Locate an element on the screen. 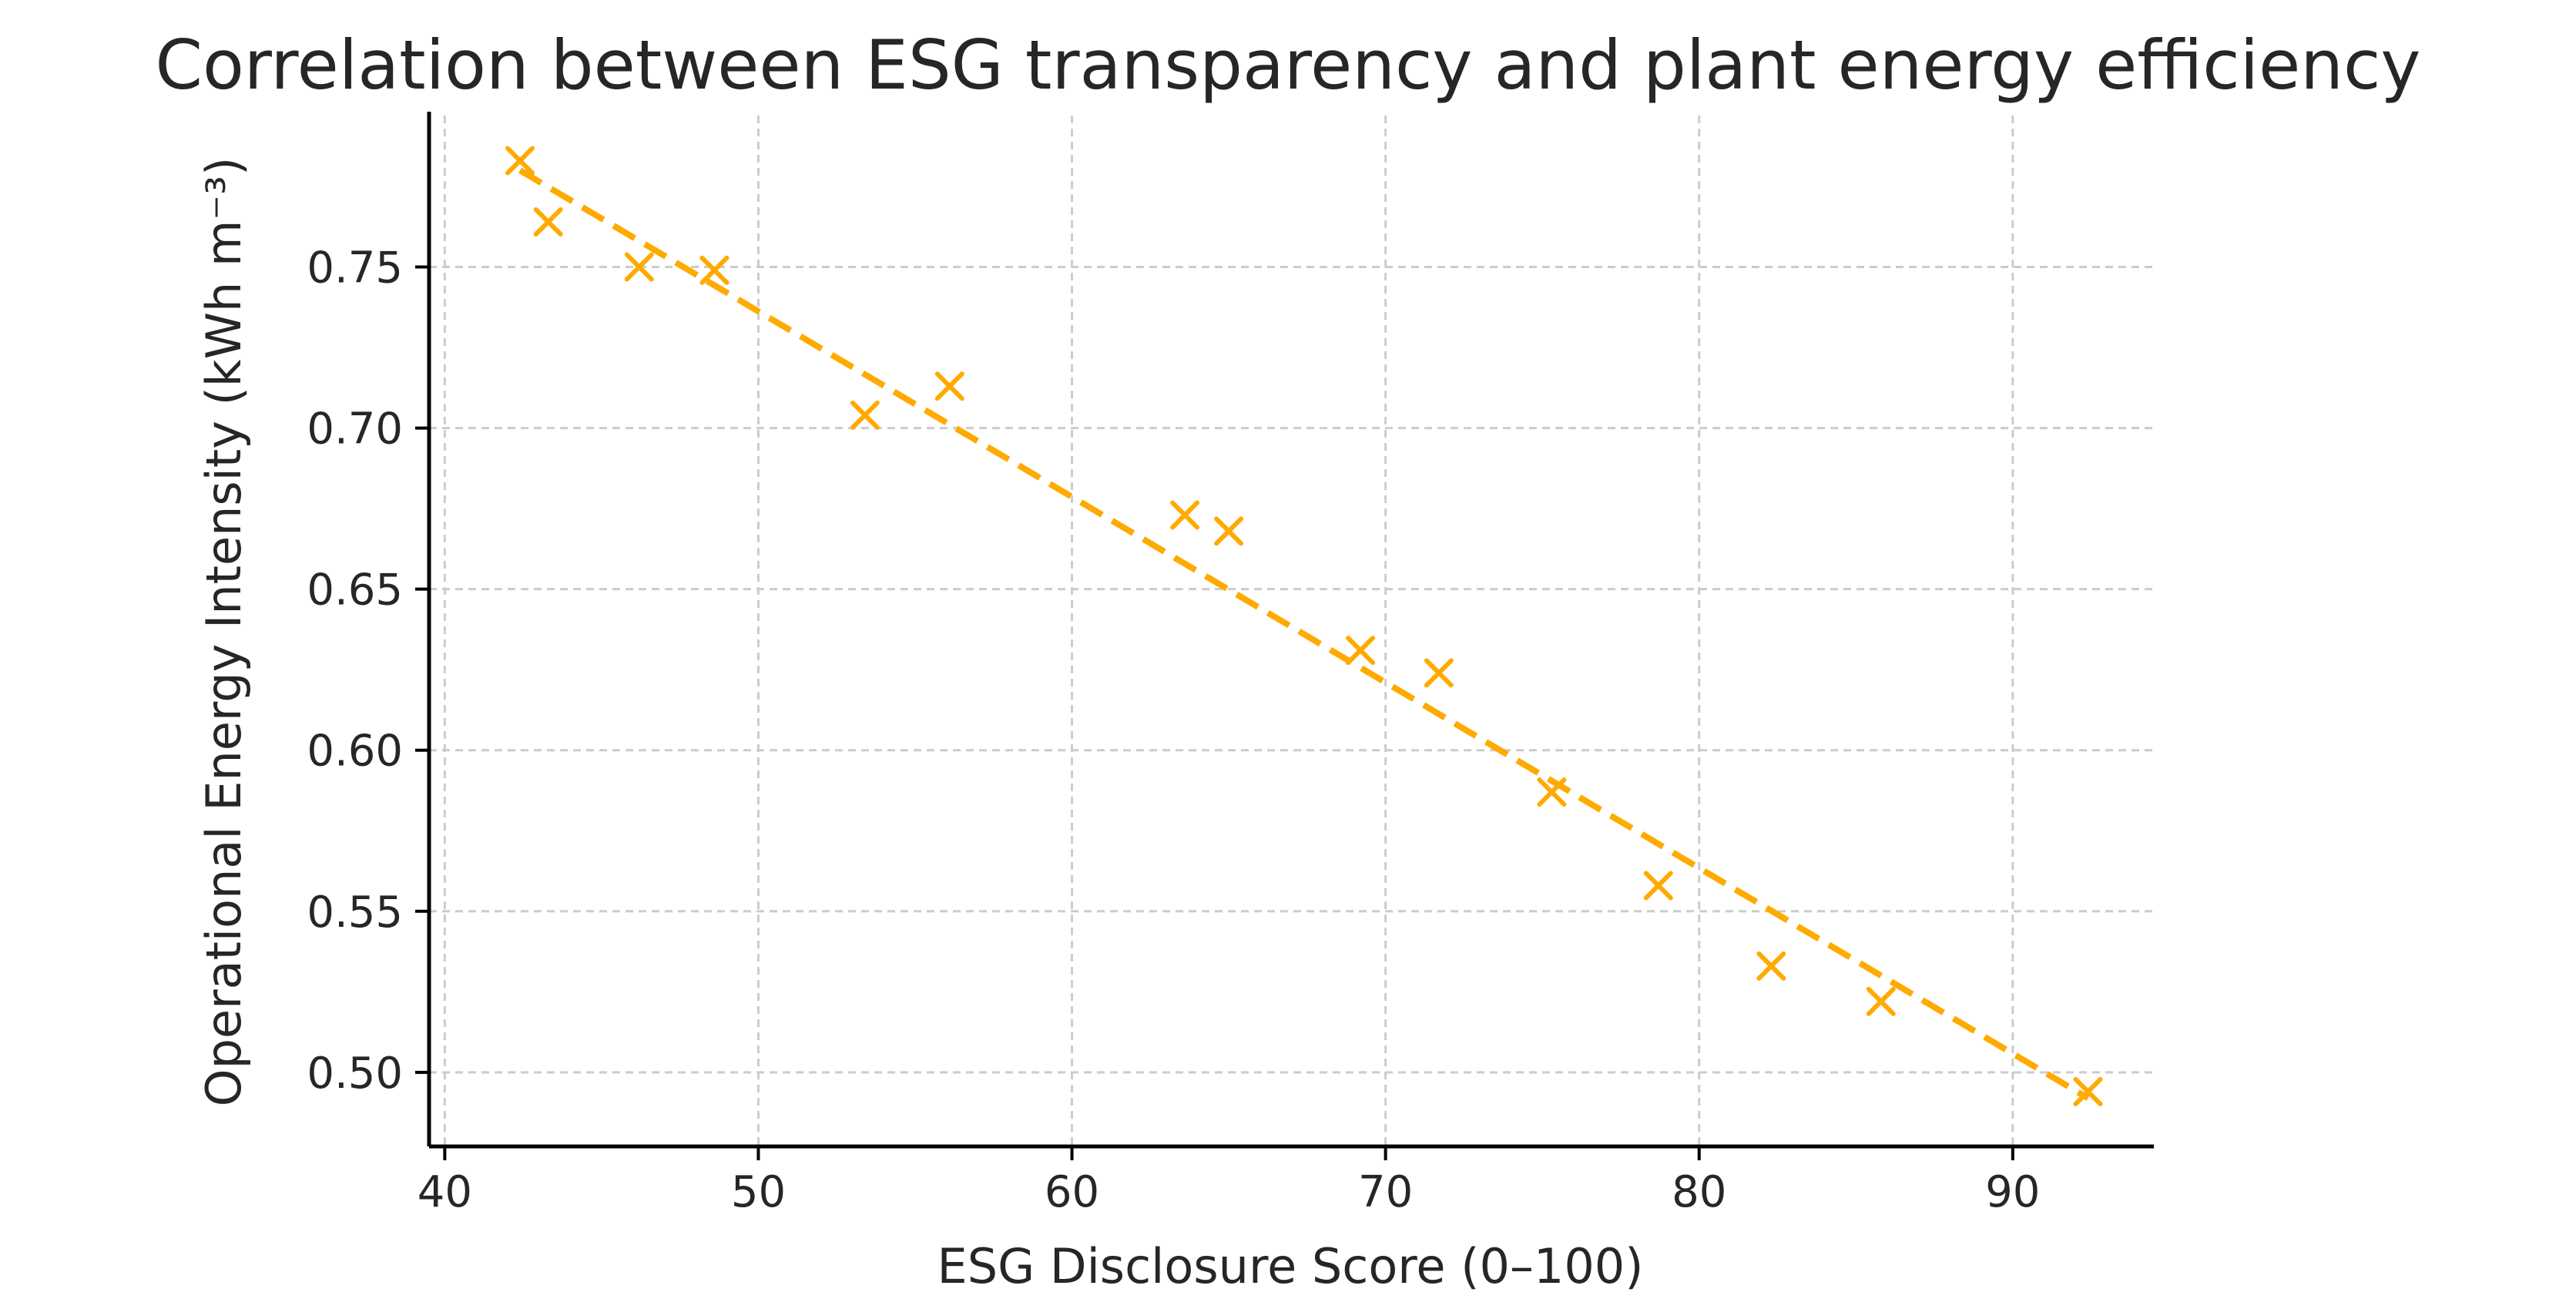  y-axis-ticks: 0.50 0.55 0.60 0.65 0.70 0.75 is located at coordinates (368, 671).